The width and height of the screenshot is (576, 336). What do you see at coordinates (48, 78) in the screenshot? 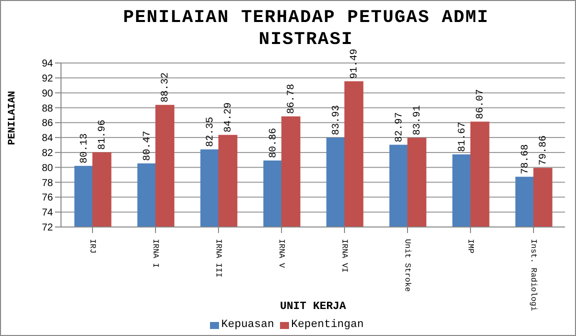
I see `y-tick-label: 92` at bounding box center [48, 78].